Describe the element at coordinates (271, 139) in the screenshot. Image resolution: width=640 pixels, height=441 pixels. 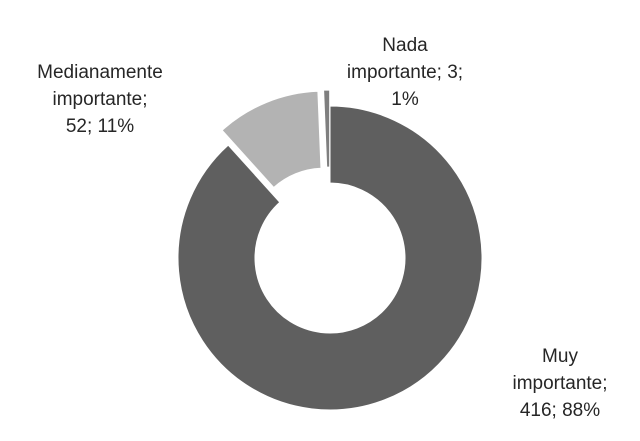
I see `slice-medianamente-importante` at that location.